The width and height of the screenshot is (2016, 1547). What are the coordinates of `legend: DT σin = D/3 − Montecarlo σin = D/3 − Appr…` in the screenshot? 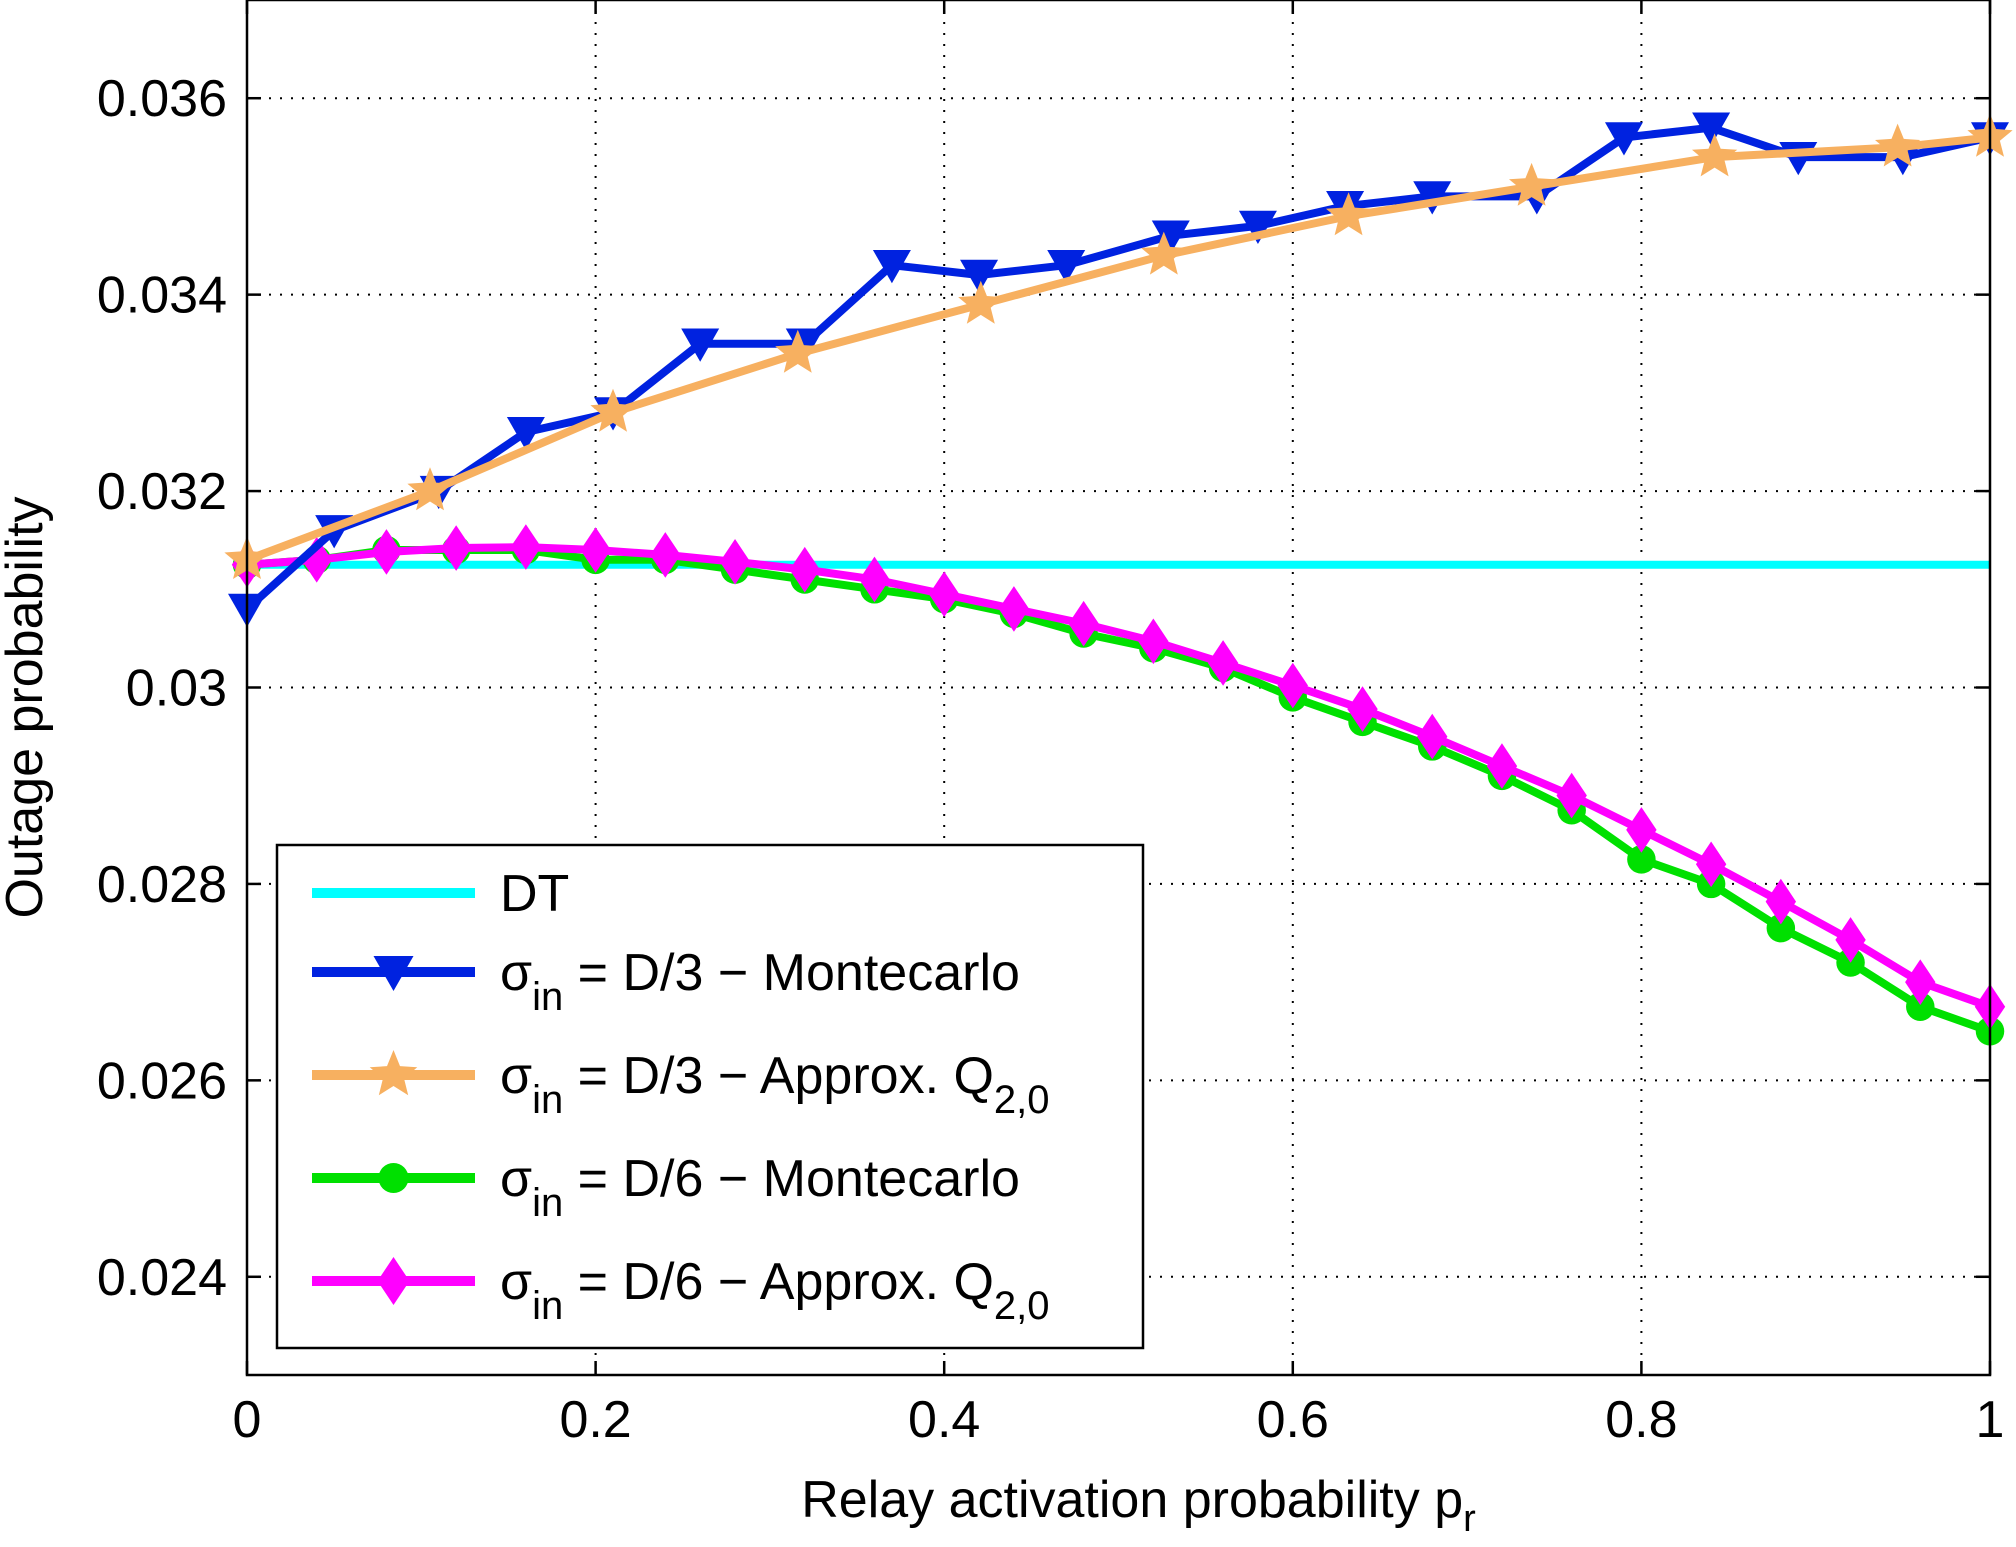 It's located at (710, 1096).